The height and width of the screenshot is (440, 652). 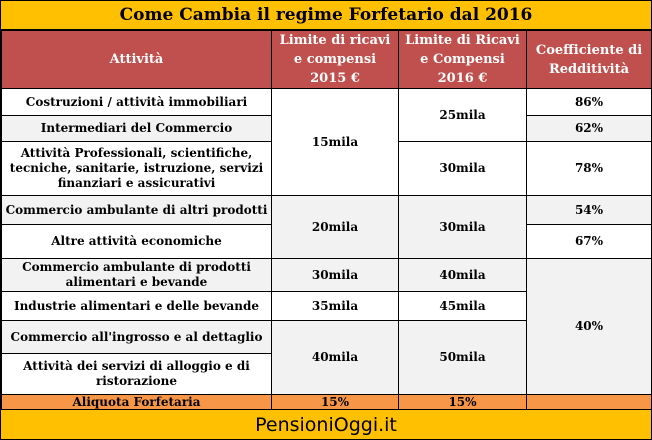 I want to click on coefficient-cell: 78%, so click(x=589, y=168).